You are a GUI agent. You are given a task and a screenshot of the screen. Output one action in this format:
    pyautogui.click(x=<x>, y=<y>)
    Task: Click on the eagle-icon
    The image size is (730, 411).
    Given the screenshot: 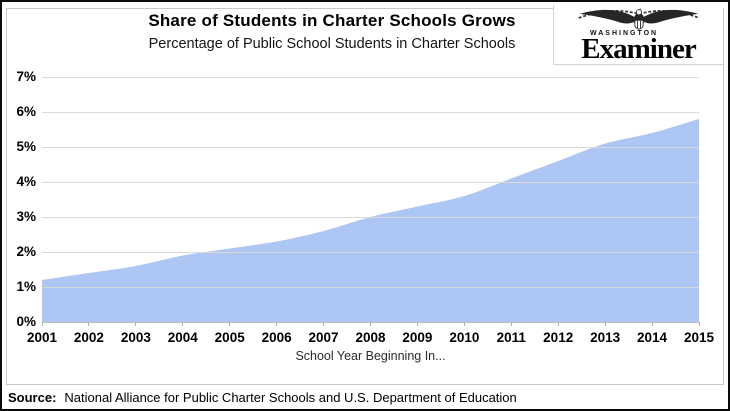 What is the action you would take?
    pyautogui.click(x=639, y=18)
    